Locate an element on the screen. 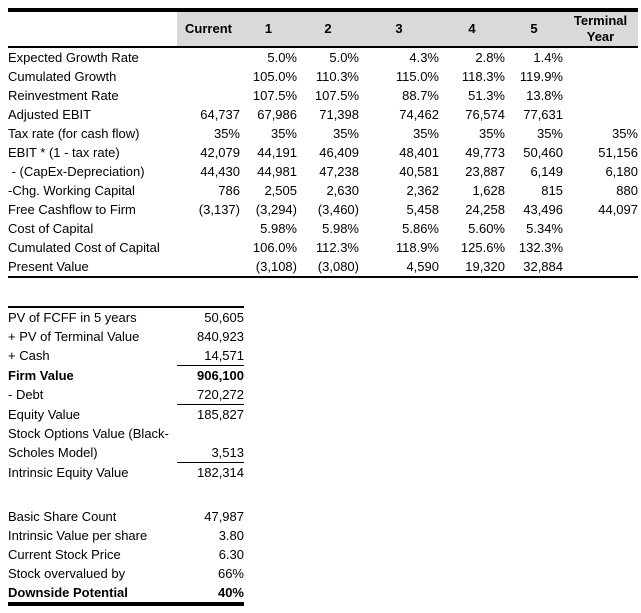 The image size is (641, 613). row-label: Intrinsic Equity Value is located at coordinates (68, 472).